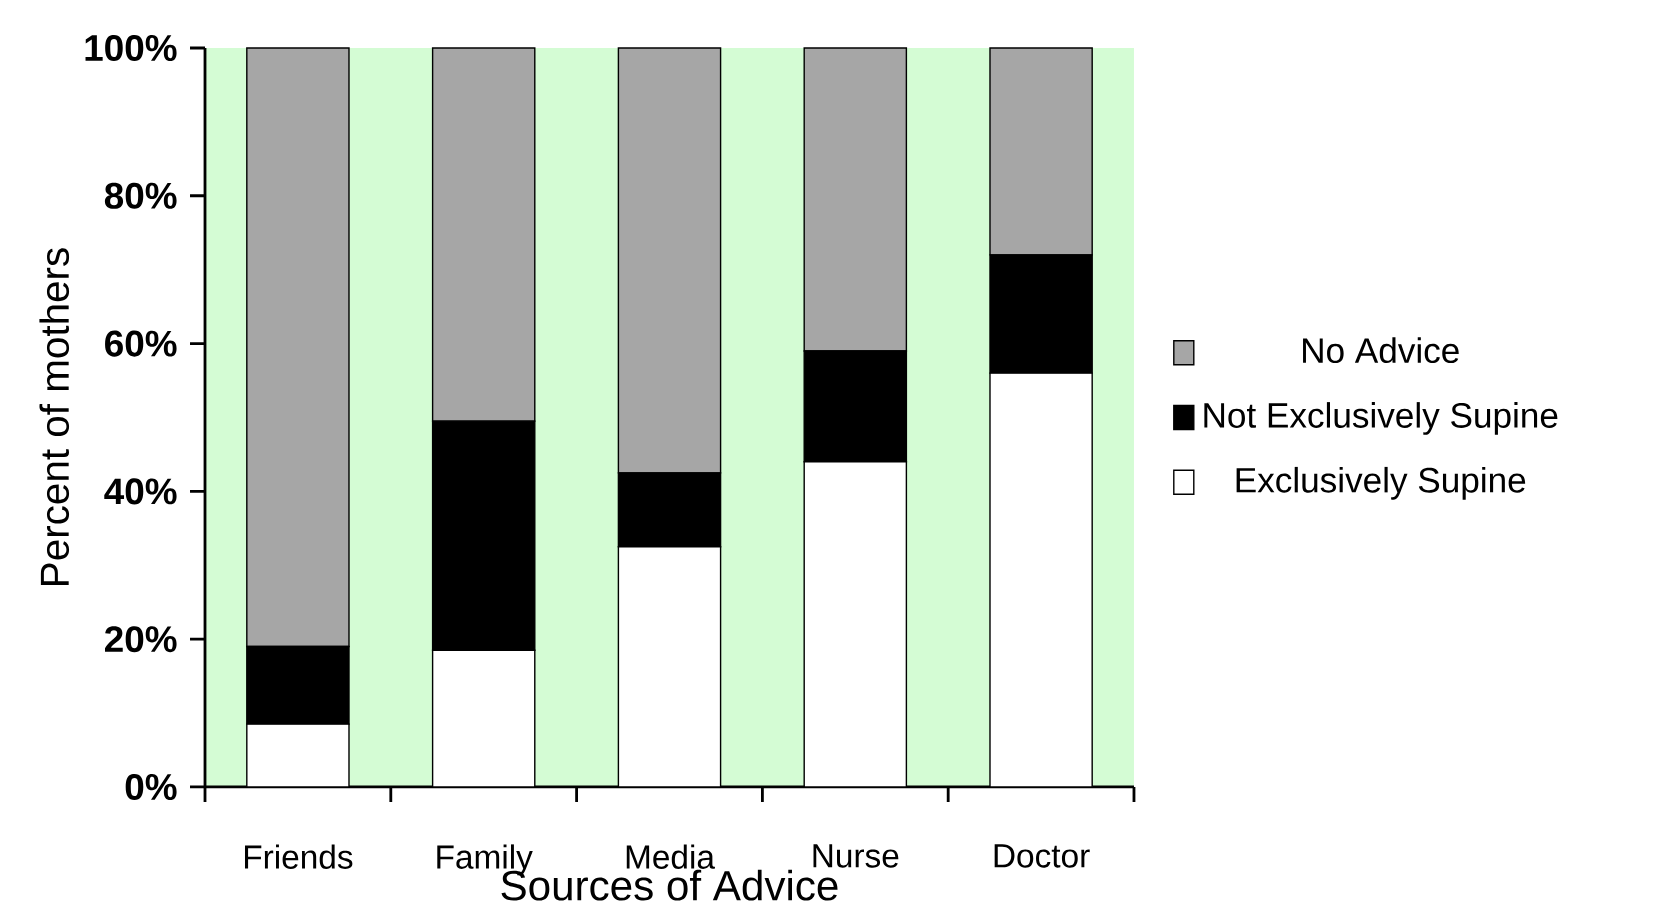 The height and width of the screenshot is (916, 1662). Describe the element at coordinates (299, 856) in the screenshot. I see `x-tick-label: Friends` at that location.